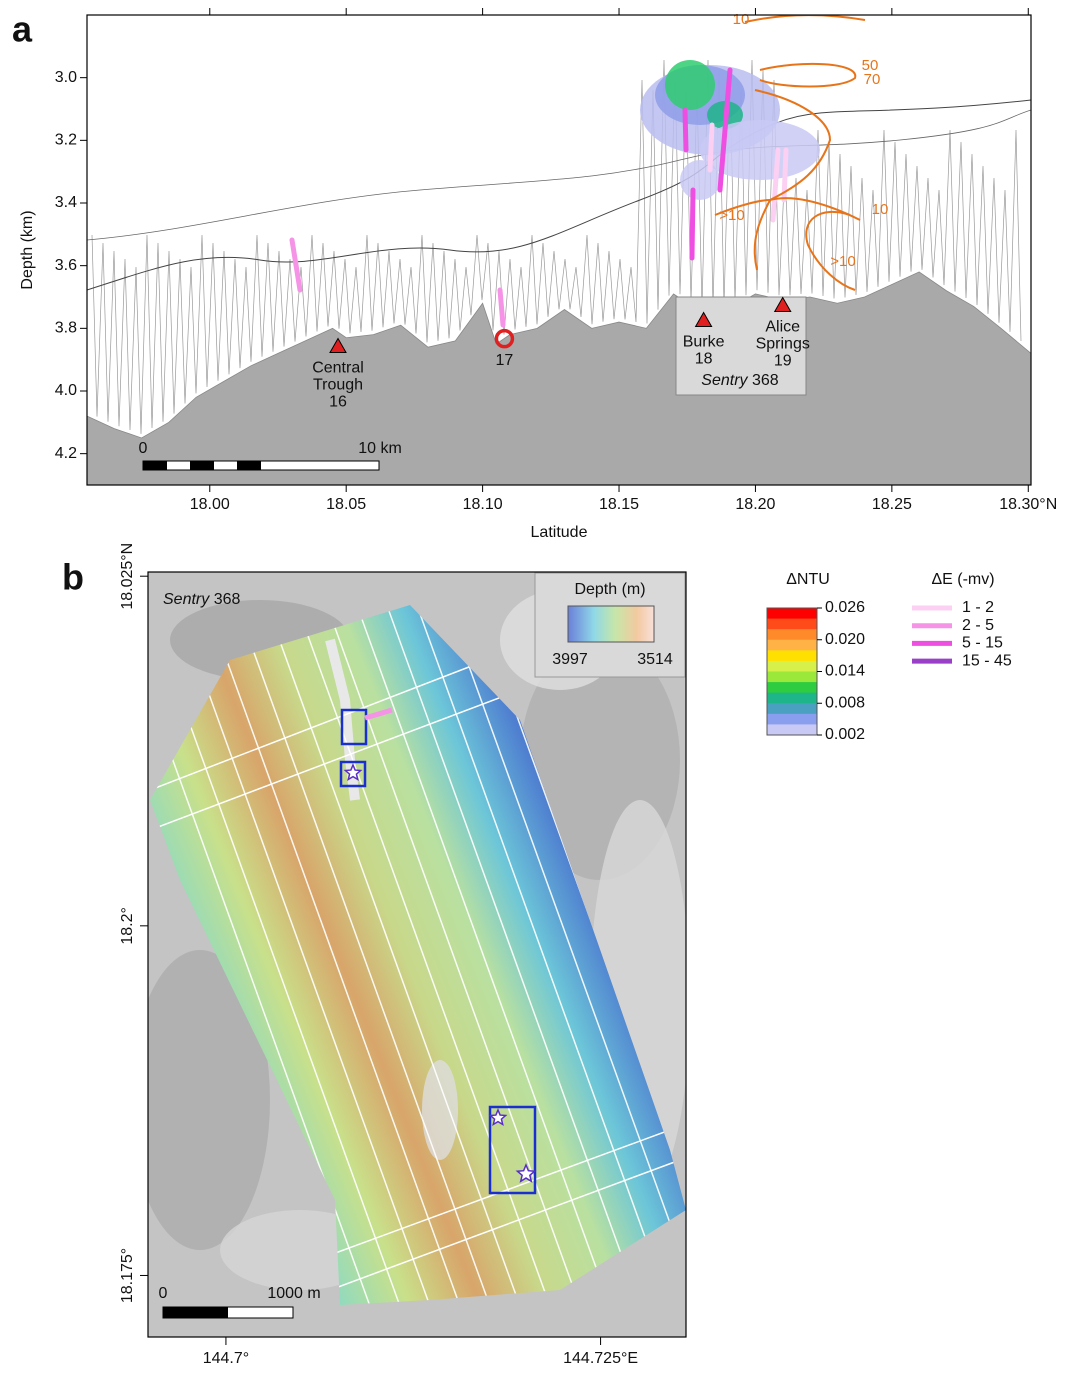  I want to click on legend-title: ΔE (-mv), so click(962, 579).